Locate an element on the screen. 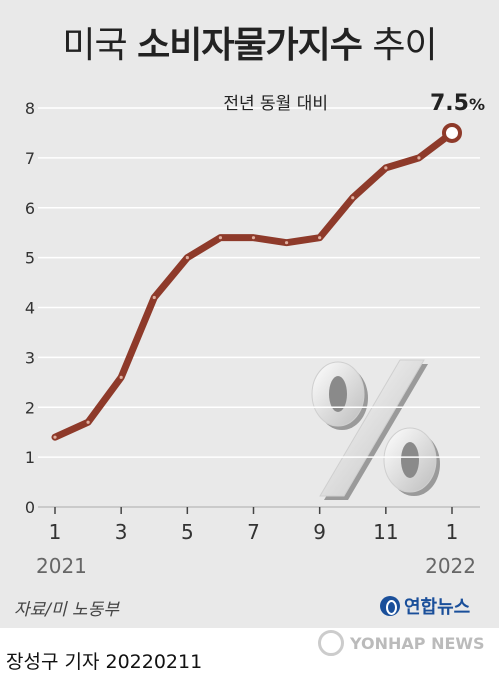 Image resolution: width=499 pixels, height=675 pixels. source-note: 자료/미 노동부 is located at coordinates (66, 610).